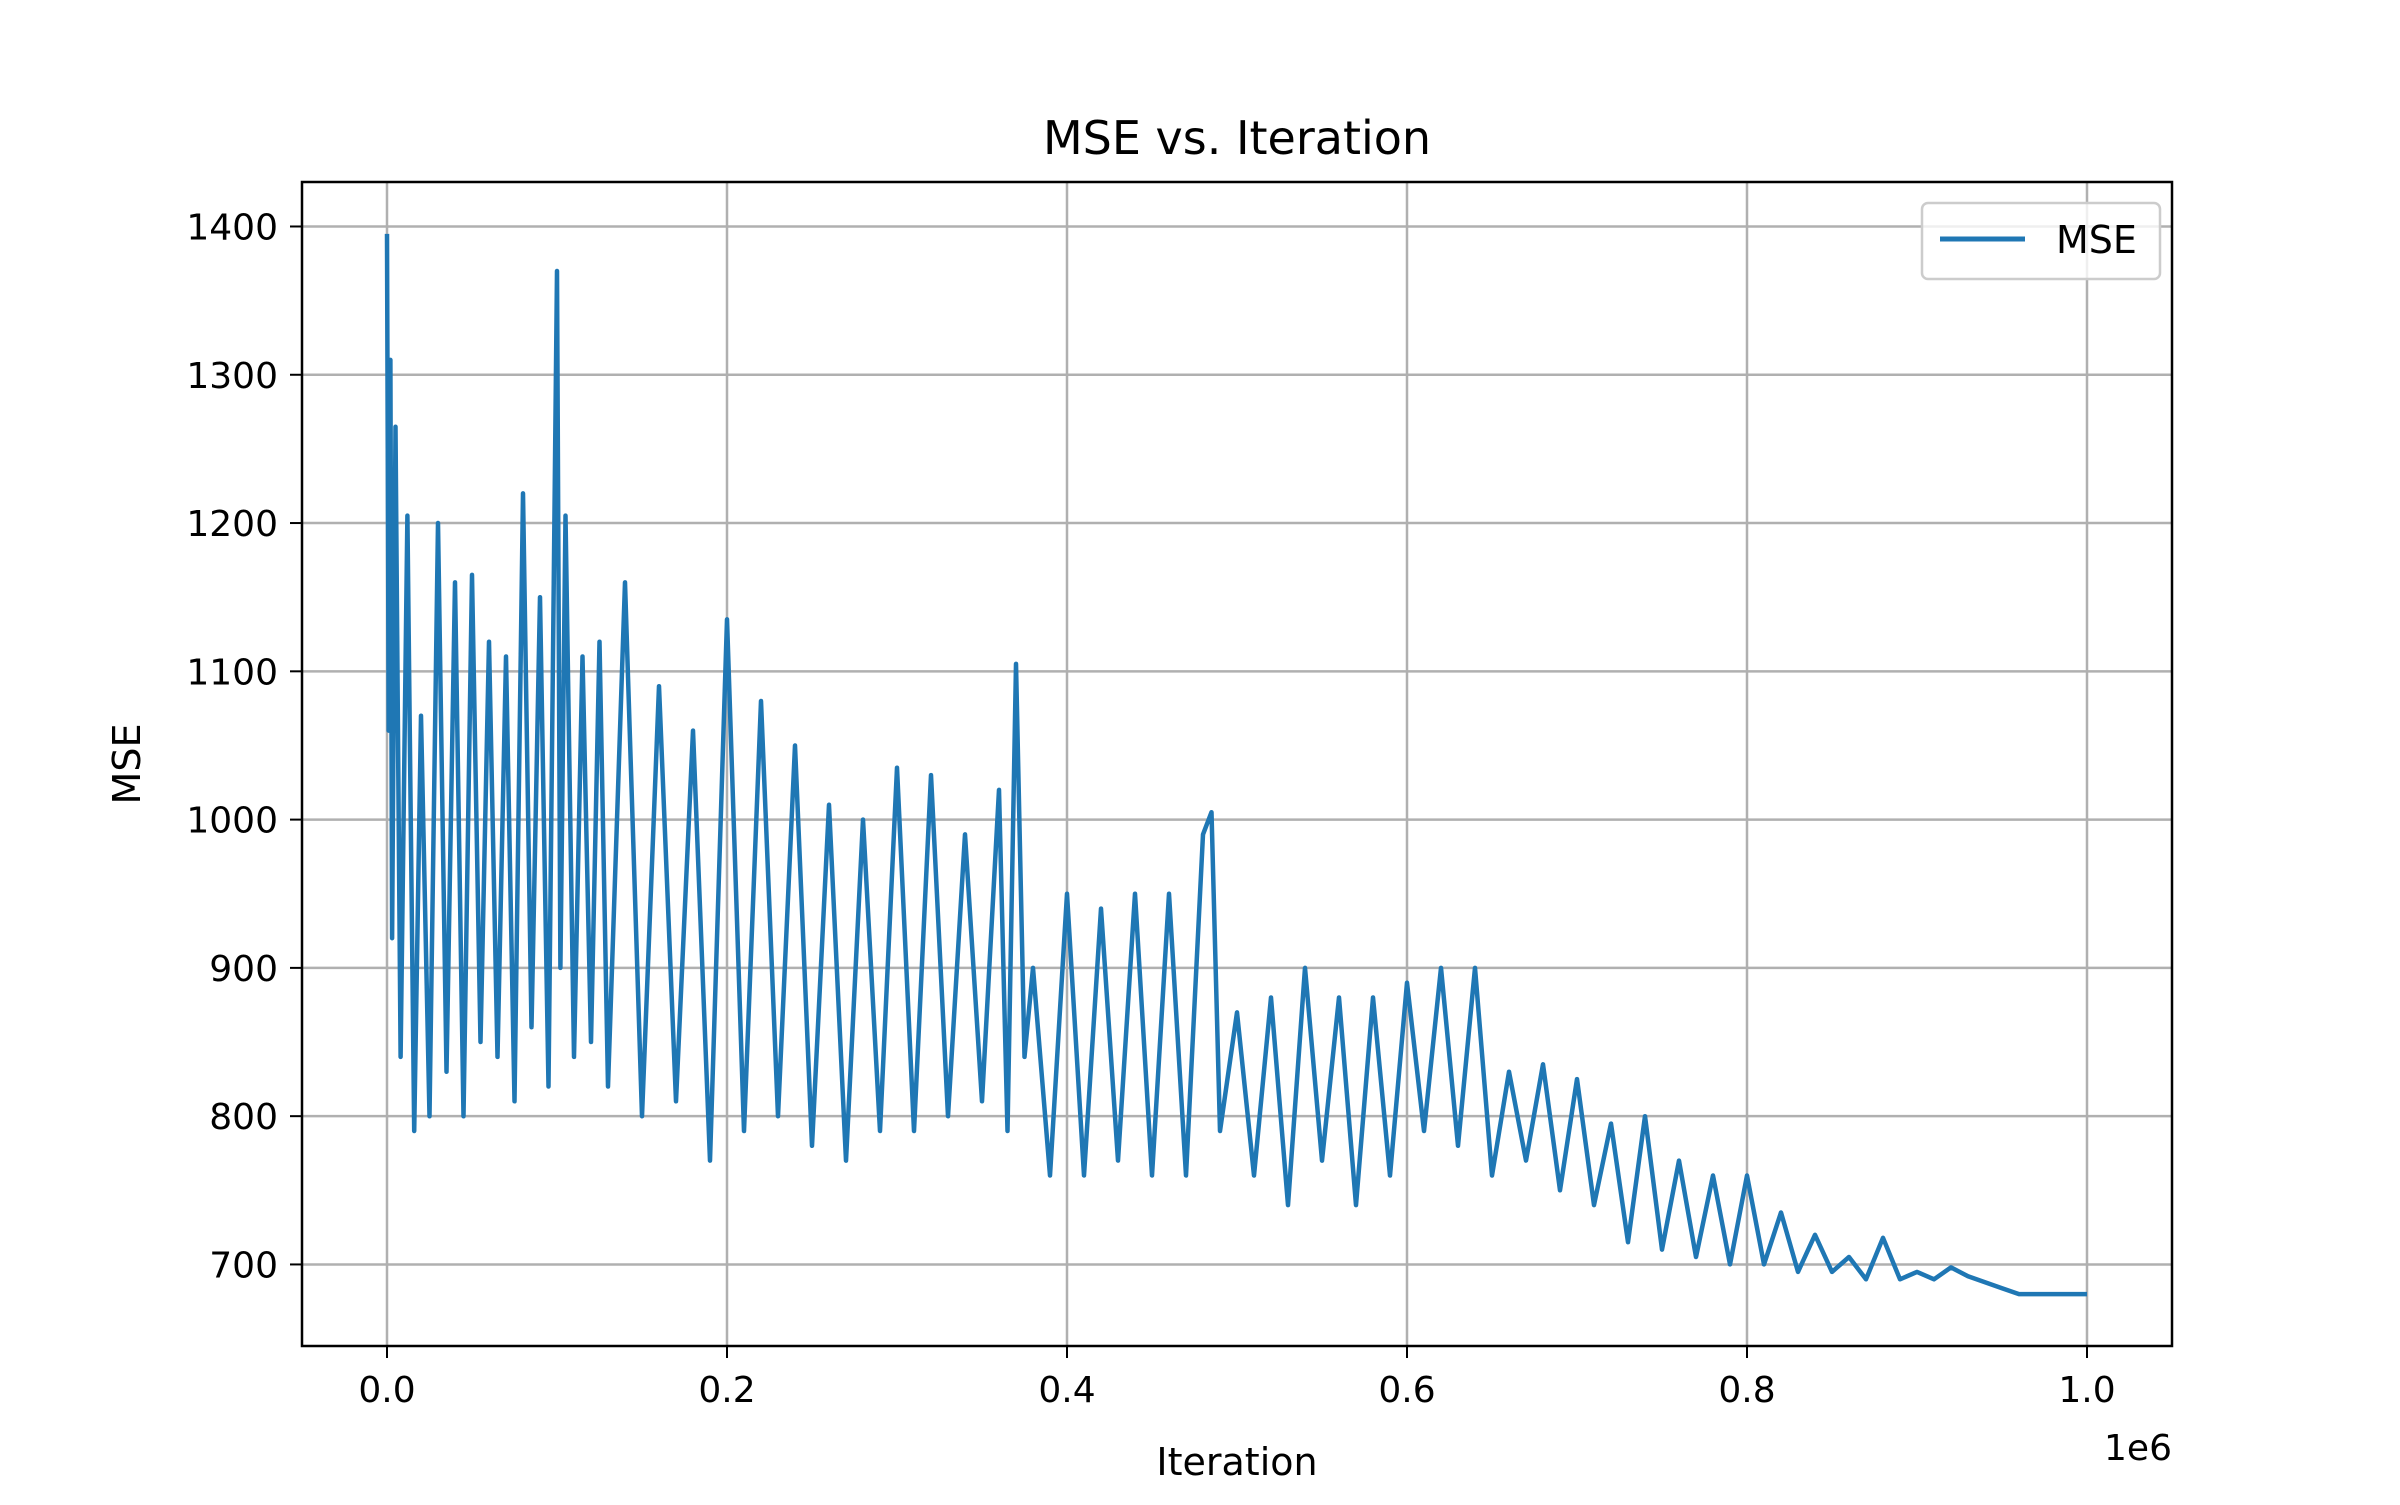  What do you see at coordinates (243, 969) in the screenshot?
I see `y-tick-label: 900` at bounding box center [243, 969].